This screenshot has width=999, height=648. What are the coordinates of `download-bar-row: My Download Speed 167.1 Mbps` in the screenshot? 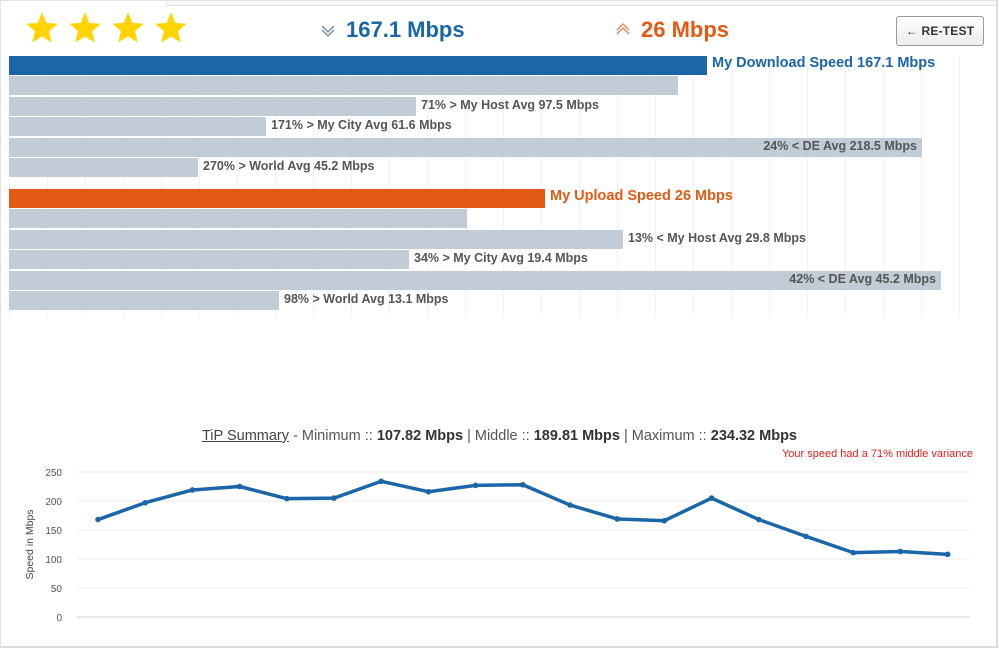 It's located at (496, 65).